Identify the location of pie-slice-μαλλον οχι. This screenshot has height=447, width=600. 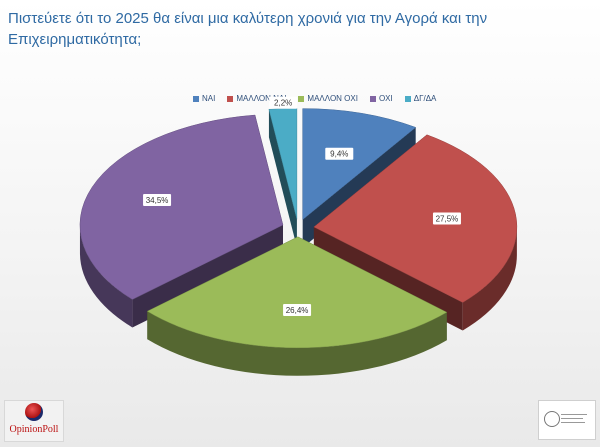
(297, 292).